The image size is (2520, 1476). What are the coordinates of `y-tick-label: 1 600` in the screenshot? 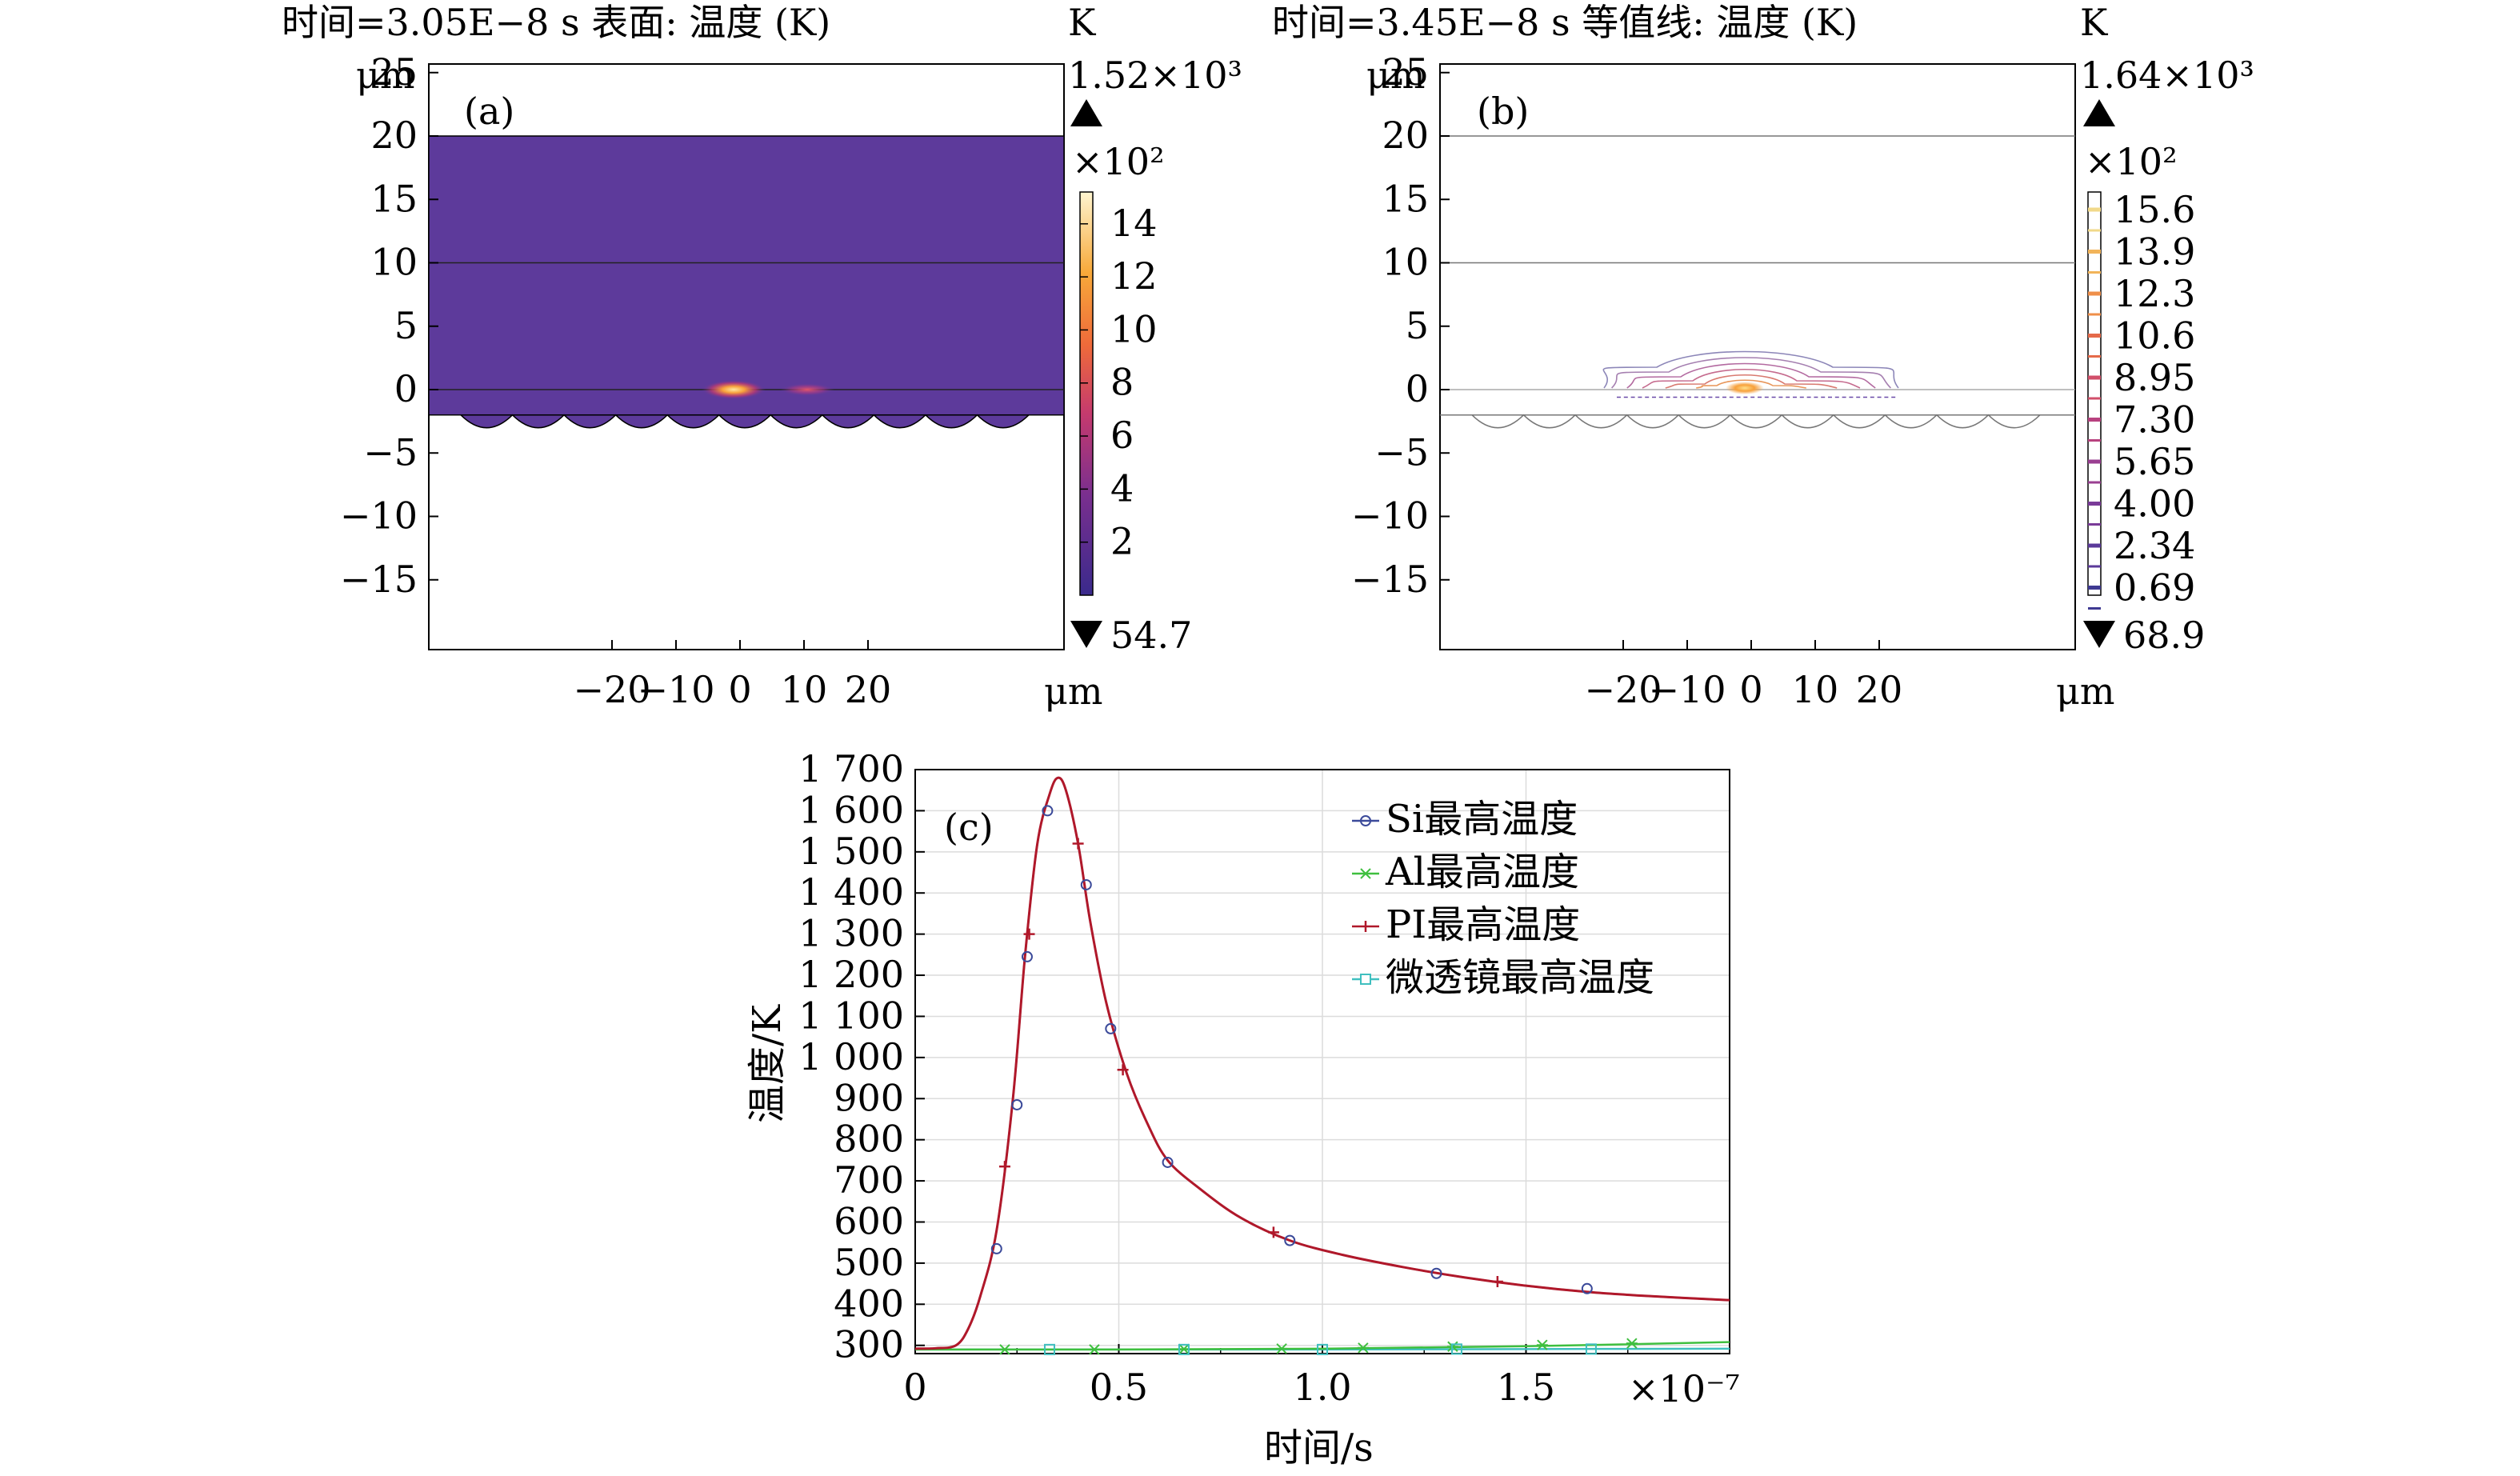 It's located at (851, 809).